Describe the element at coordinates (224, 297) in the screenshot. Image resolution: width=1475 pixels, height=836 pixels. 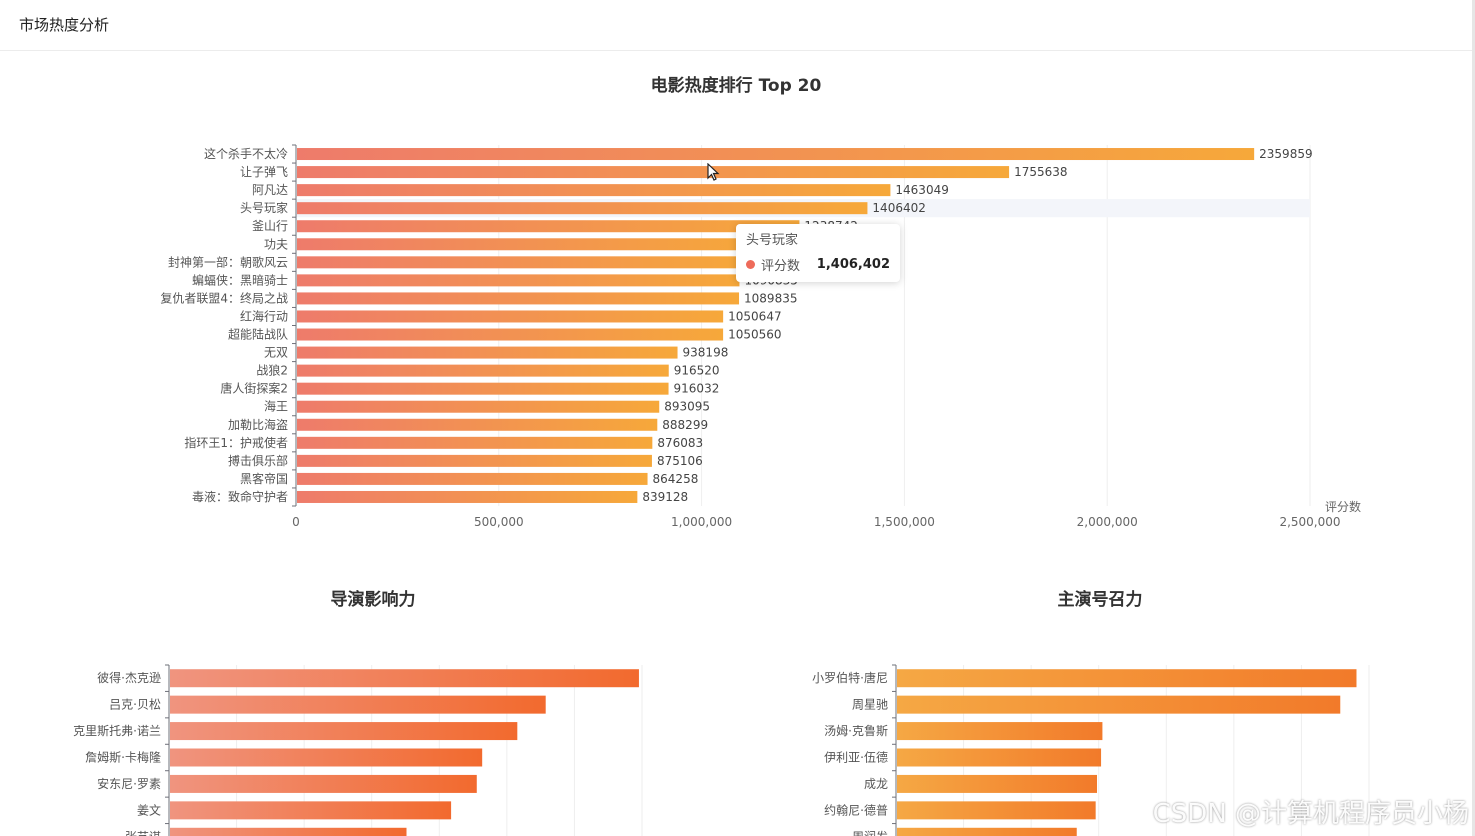
I see `movie-category-label: 复仇者联盟4：终局之战` at that location.